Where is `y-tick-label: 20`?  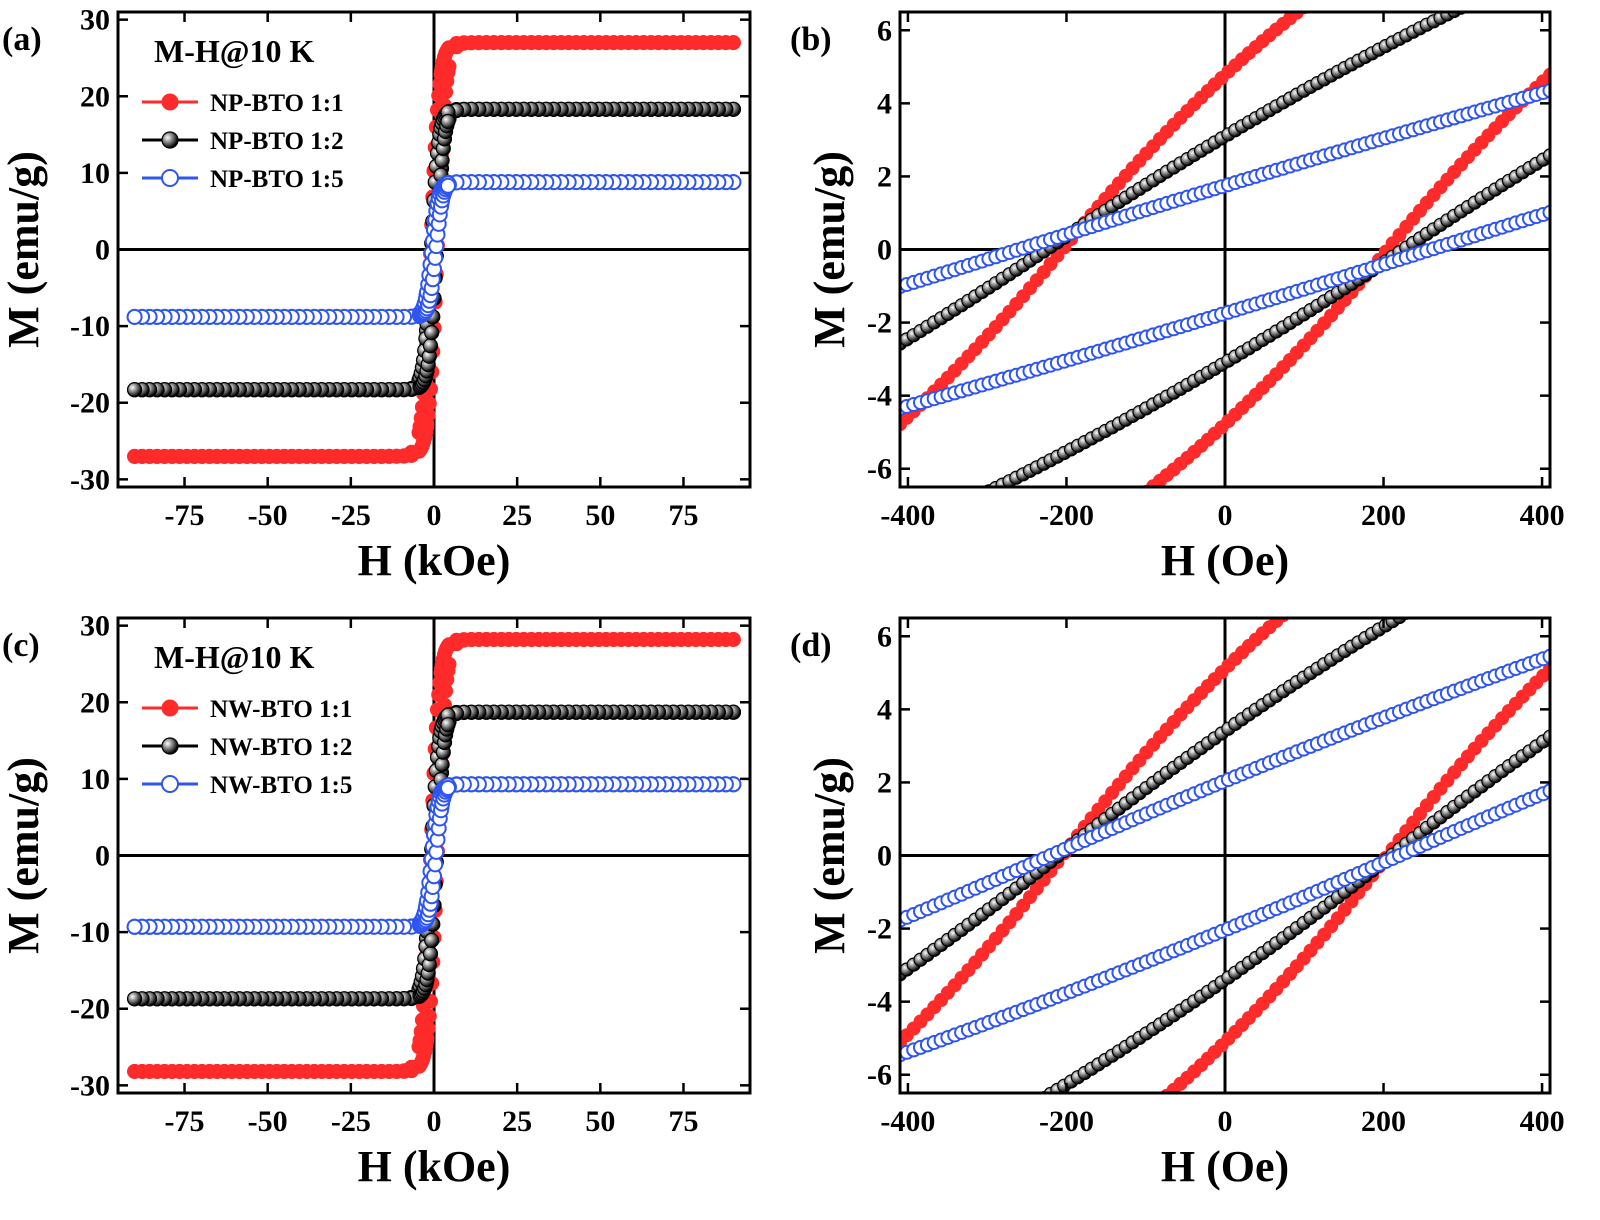 y-tick-label: 20 is located at coordinates (95, 702).